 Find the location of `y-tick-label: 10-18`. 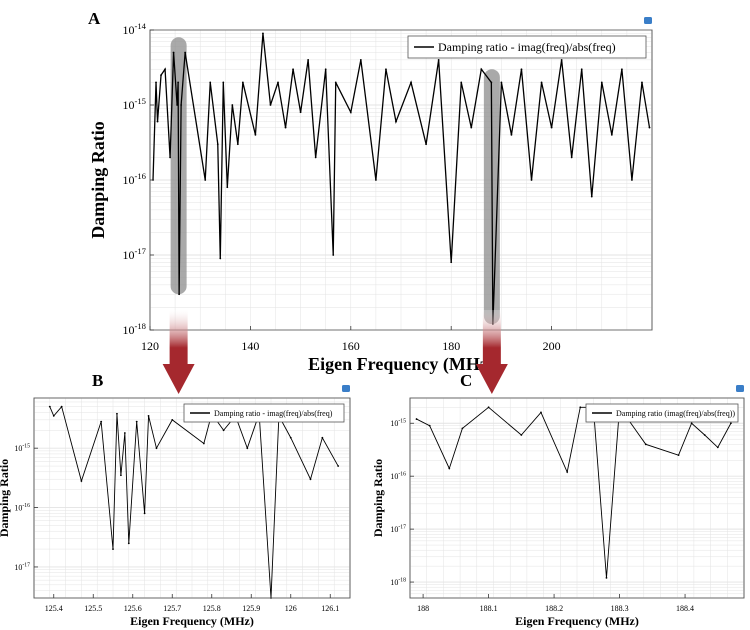

y-tick-label: 10-18 is located at coordinates (398, 582).